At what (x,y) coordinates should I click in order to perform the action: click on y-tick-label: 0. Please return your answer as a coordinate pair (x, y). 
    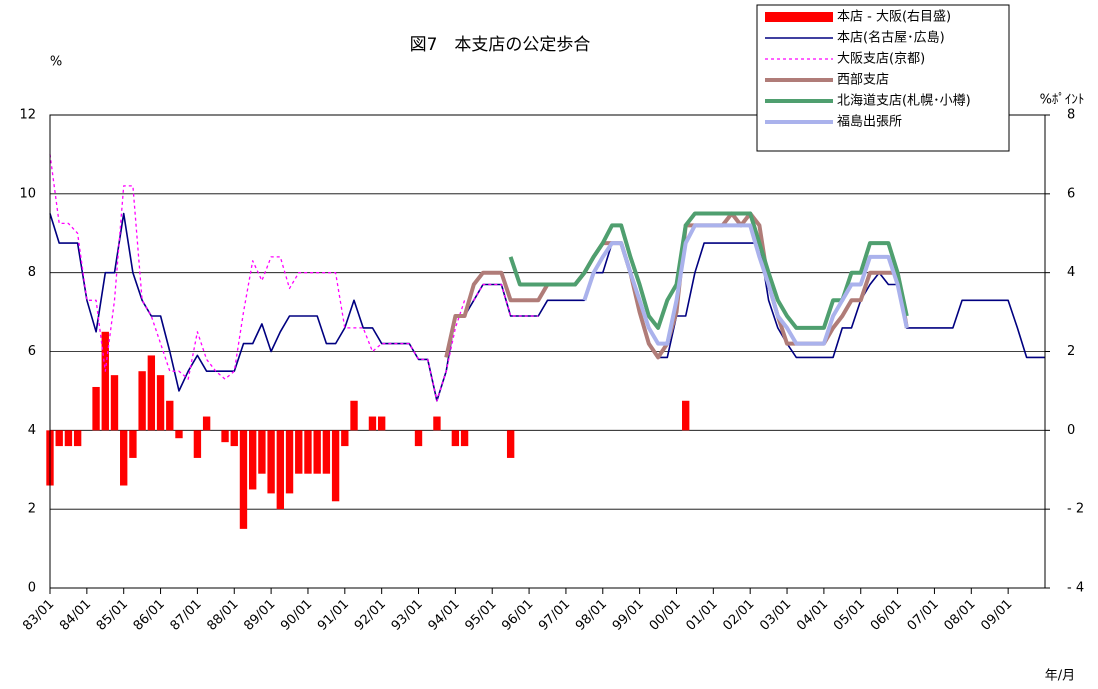
    Looking at the image, I should click on (32, 588).